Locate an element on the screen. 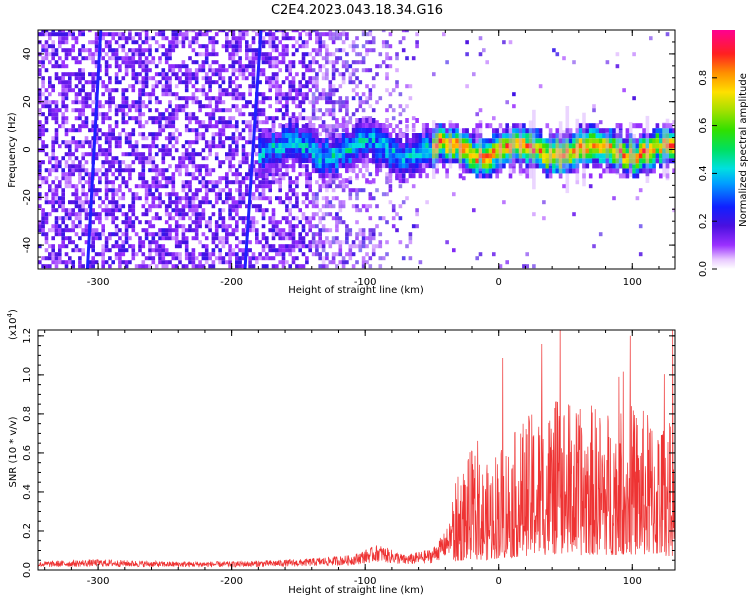 The height and width of the screenshot is (600, 750). y-tick-label: 40 is located at coordinates (27, 54).